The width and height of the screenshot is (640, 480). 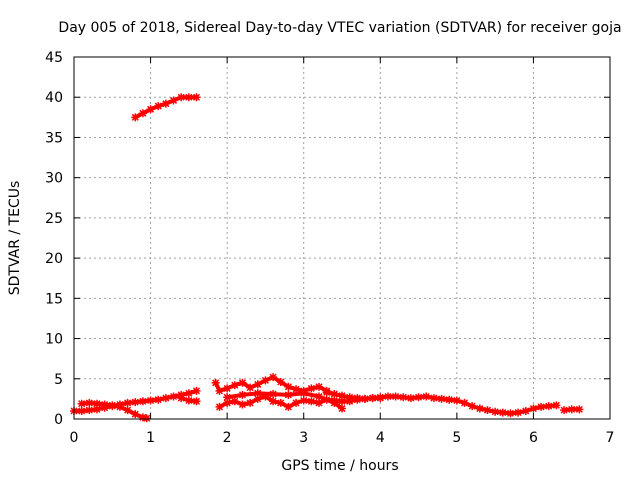 What do you see at coordinates (54, 98) in the screenshot?
I see `y-tick-label: 40` at bounding box center [54, 98].